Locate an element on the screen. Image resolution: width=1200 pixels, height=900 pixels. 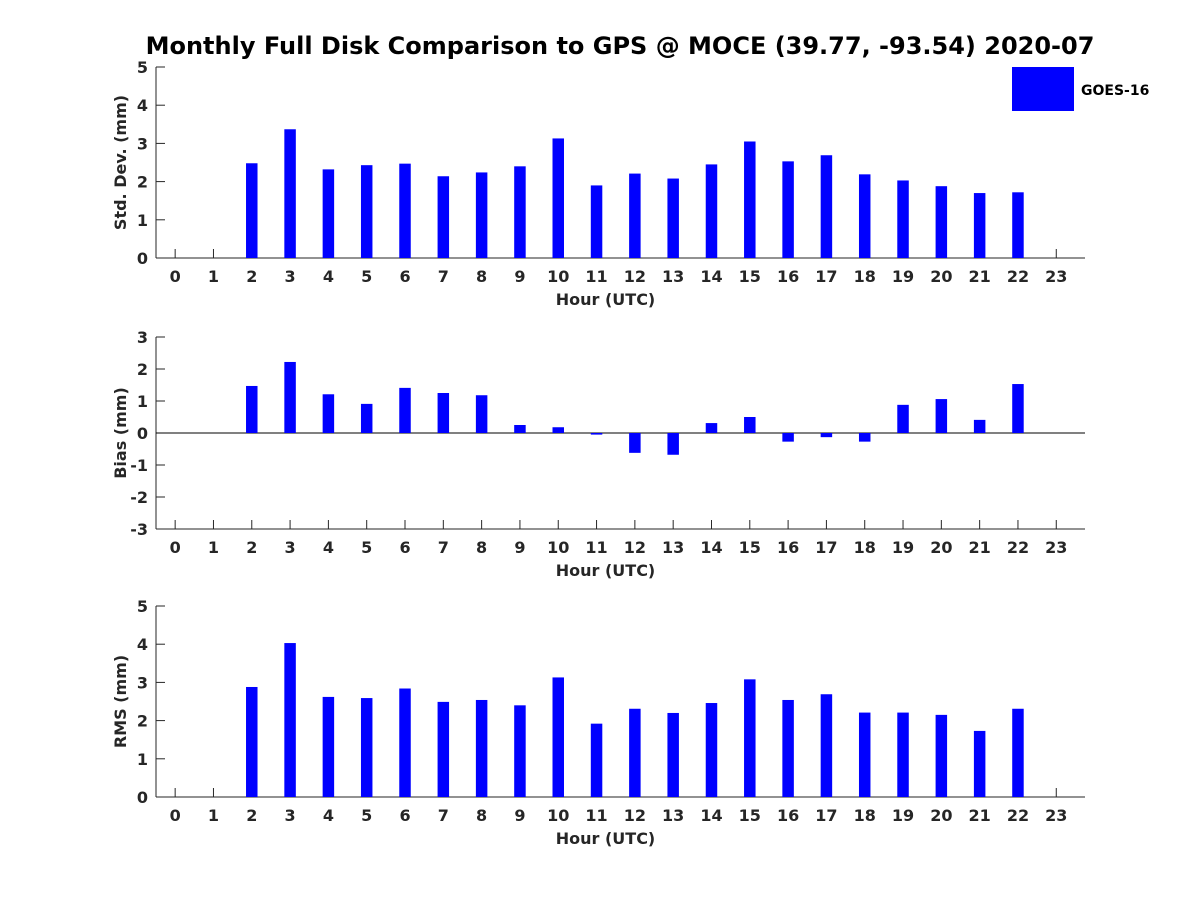
x-tick-label: 2 is located at coordinates (251, 815).